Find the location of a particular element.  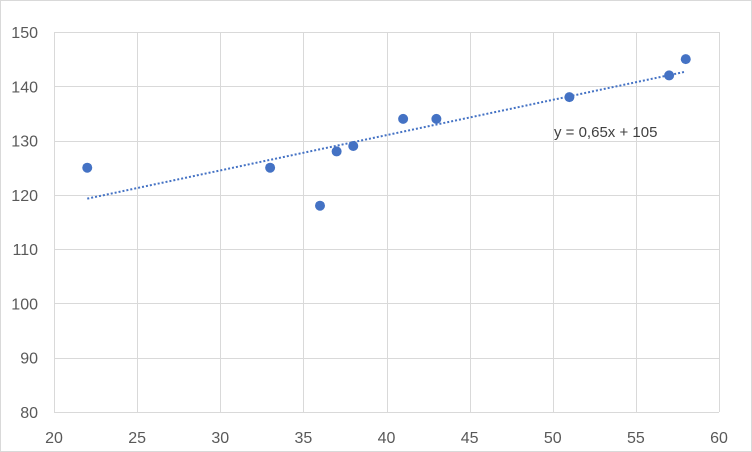

x-tick-label: 20 is located at coordinates (54, 438).